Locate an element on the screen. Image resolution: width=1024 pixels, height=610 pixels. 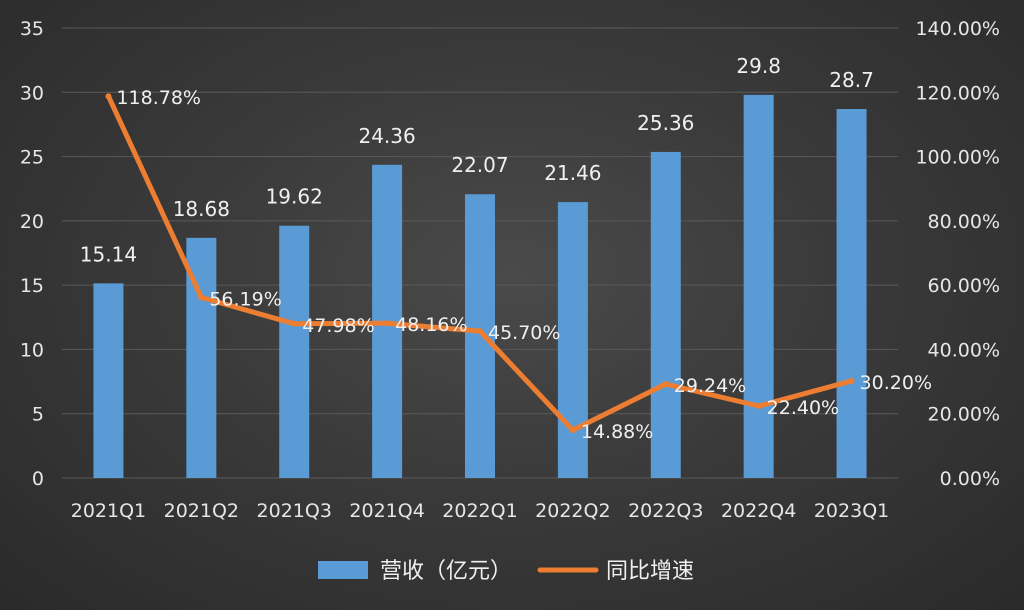
legend-bar-label: 营收（亿元） is located at coordinates (446, 571).